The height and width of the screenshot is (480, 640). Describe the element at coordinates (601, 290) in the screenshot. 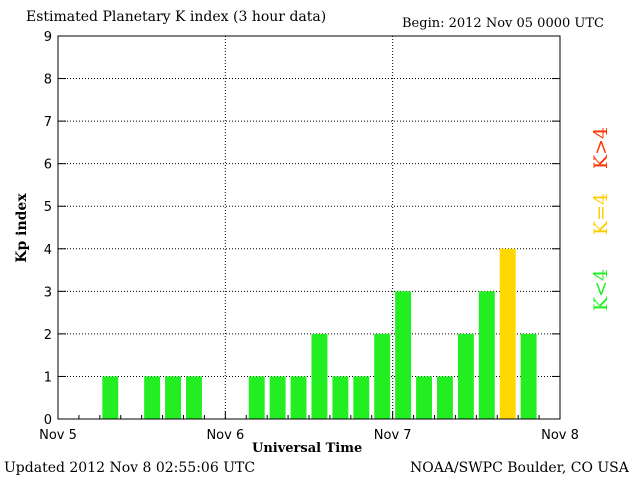

I see `legend-k-lt-4: K<4` at that location.